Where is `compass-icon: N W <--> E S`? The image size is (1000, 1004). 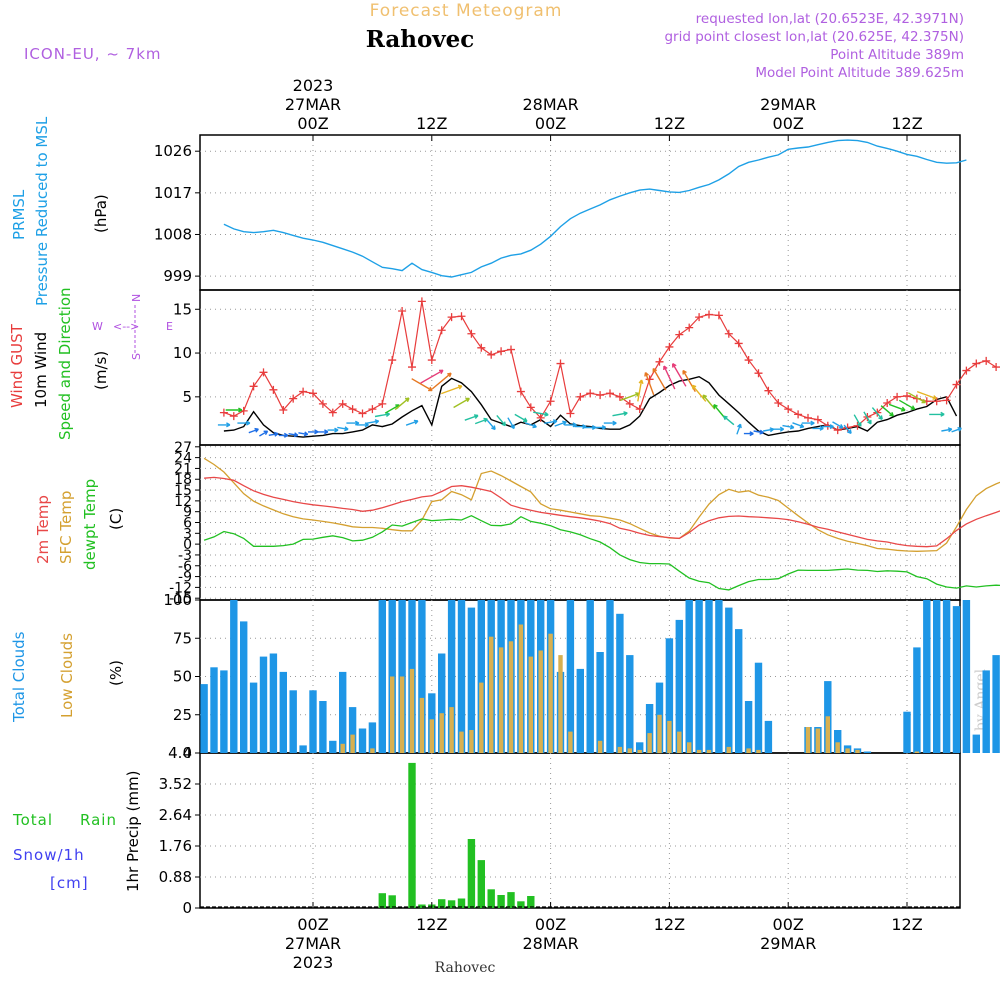
compass-icon: N W <--> E S is located at coordinates (132, 327).